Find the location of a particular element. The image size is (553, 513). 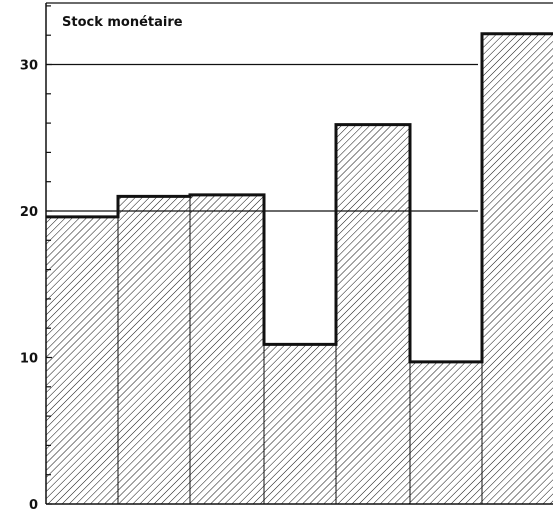

y-axis: 0 10 20 30 is located at coordinates (36, 258).